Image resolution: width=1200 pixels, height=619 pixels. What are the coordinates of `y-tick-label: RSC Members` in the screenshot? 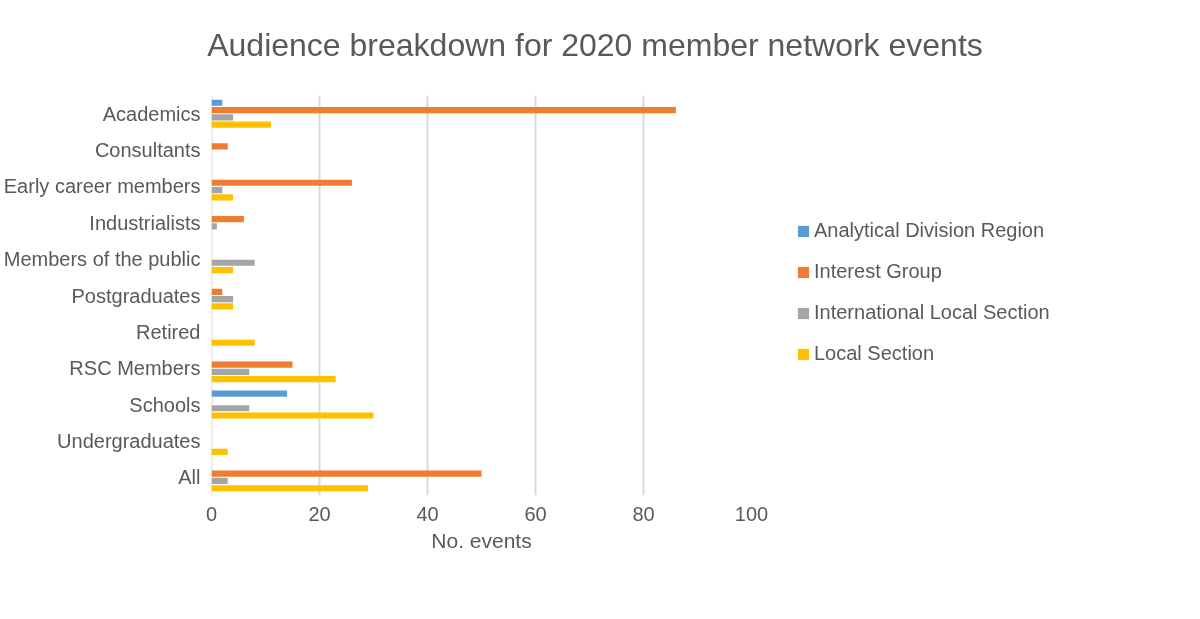 It's located at (135, 368).